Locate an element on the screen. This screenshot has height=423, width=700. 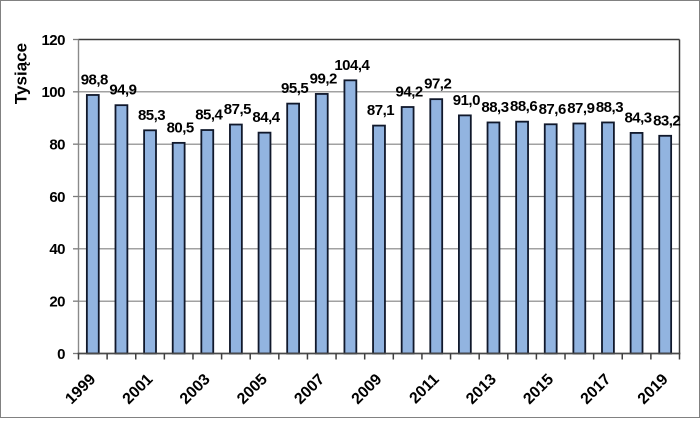
svg-text: 87,1 is located at coordinates (380, 110).